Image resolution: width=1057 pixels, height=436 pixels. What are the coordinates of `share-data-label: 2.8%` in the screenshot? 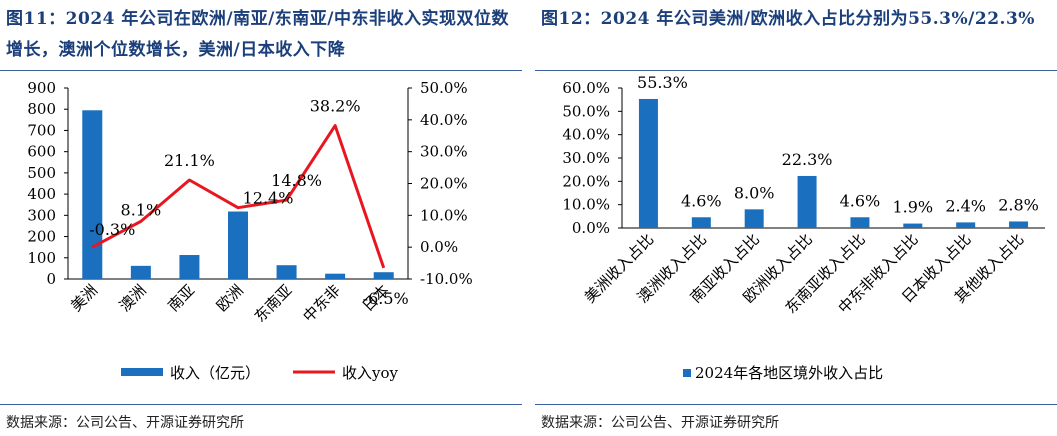 It's located at (1018, 204).